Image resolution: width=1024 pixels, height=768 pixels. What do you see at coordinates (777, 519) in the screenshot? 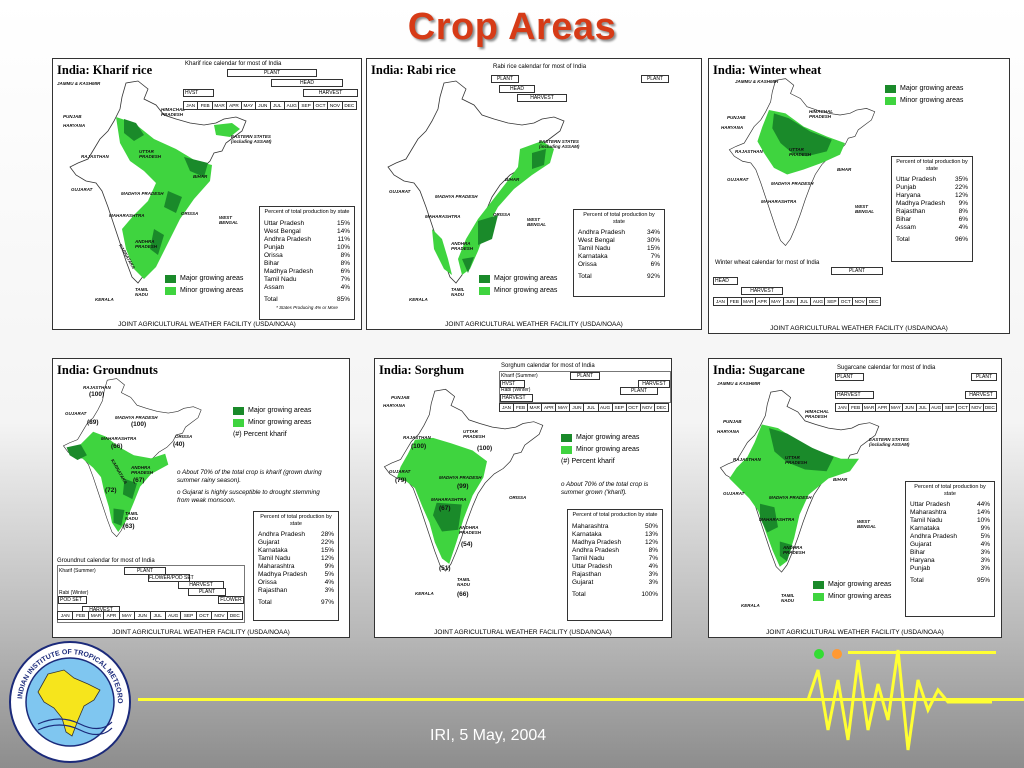
I see `map-label: MAHARASHTRA` at bounding box center [777, 519].